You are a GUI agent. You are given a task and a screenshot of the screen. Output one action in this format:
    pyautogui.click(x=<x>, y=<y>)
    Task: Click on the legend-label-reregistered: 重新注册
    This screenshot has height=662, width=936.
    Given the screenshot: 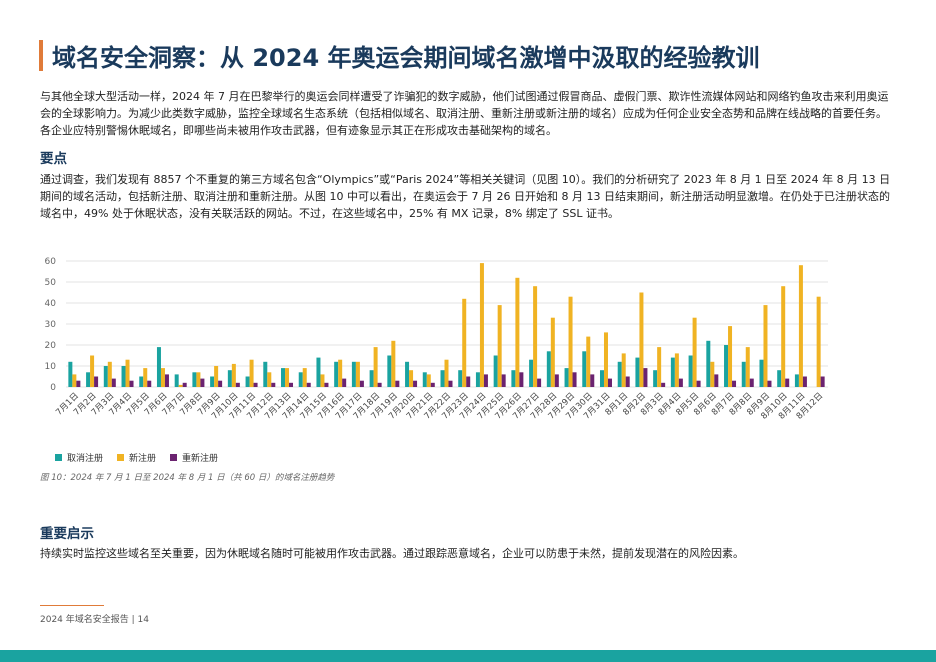 What is the action you would take?
    pyautogui.click(x=200, y=459)
    